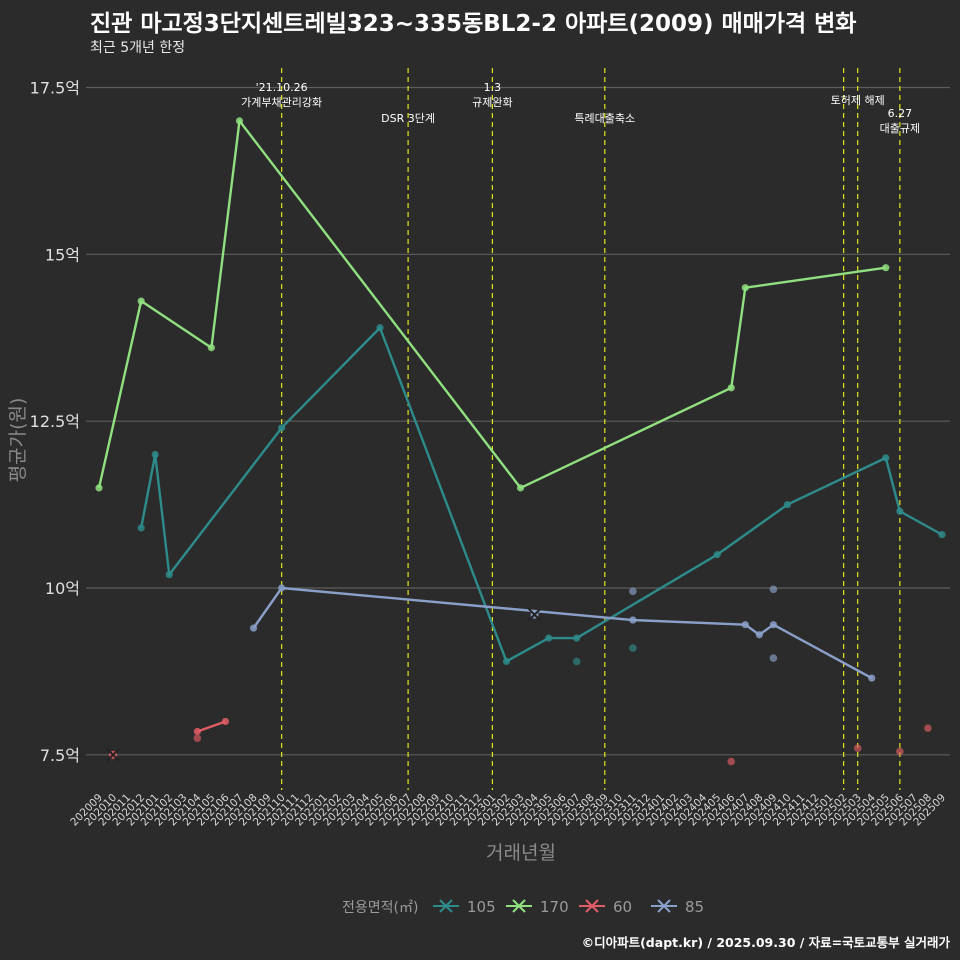 Image resolution: width=960 pixels, height=960 pixels. What do you see at coordinates (492, 95) in the screenshot?
I see `event-label: 1.3 규제완화` at bounding box center [492, 95].